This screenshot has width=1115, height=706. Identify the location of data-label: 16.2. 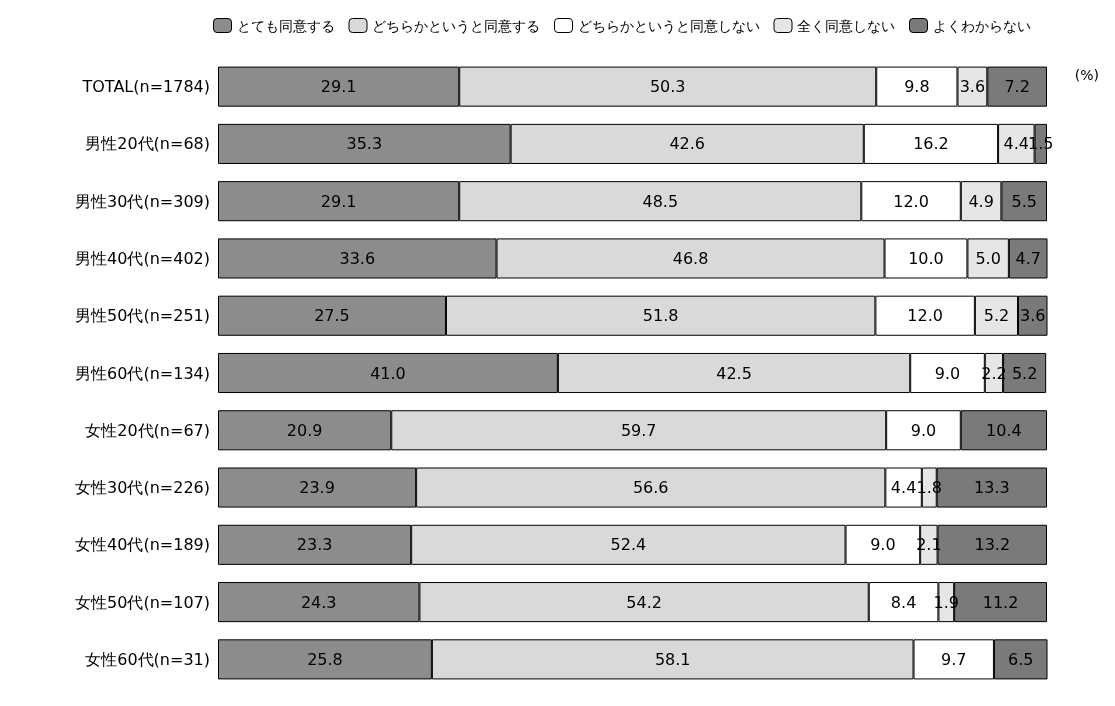
(931, 144).